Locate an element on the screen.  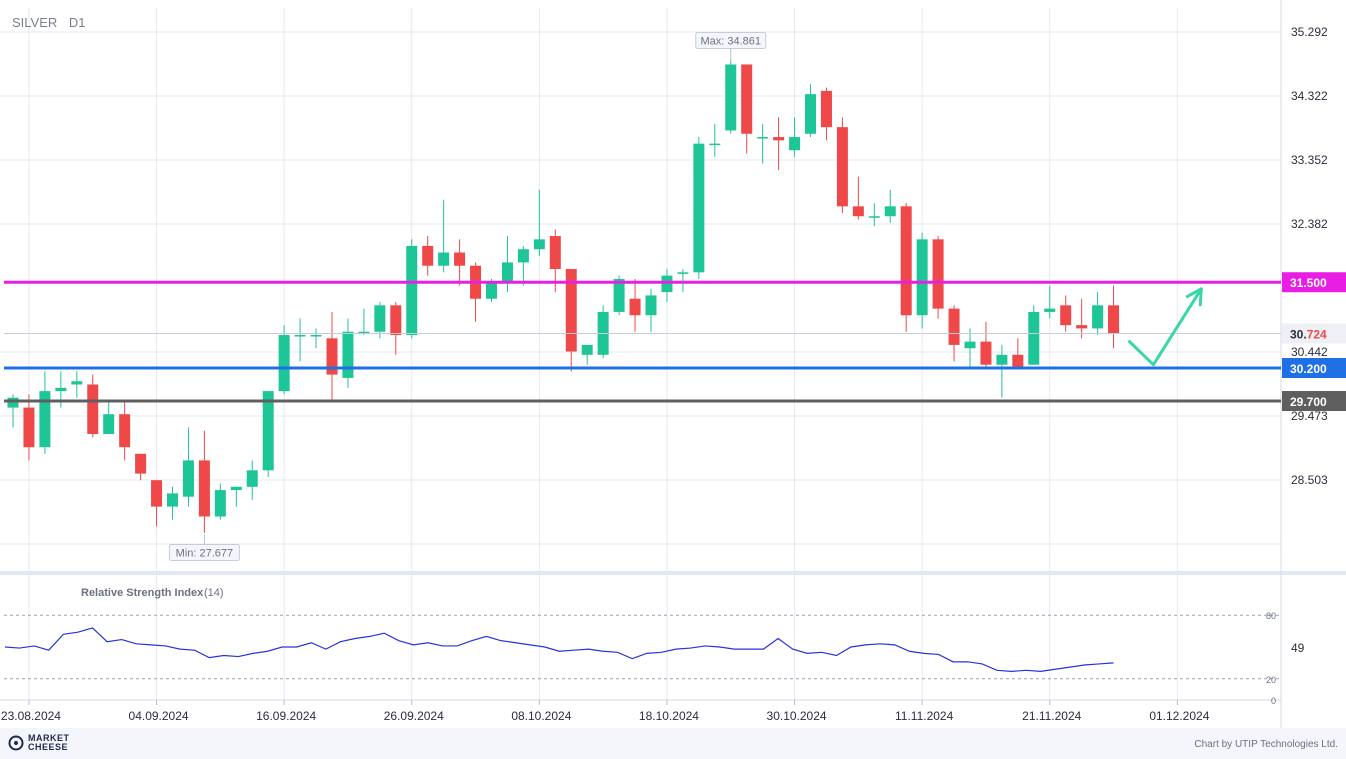
annotation-label: Min: 27.677 is located at coordinates (204, 554).